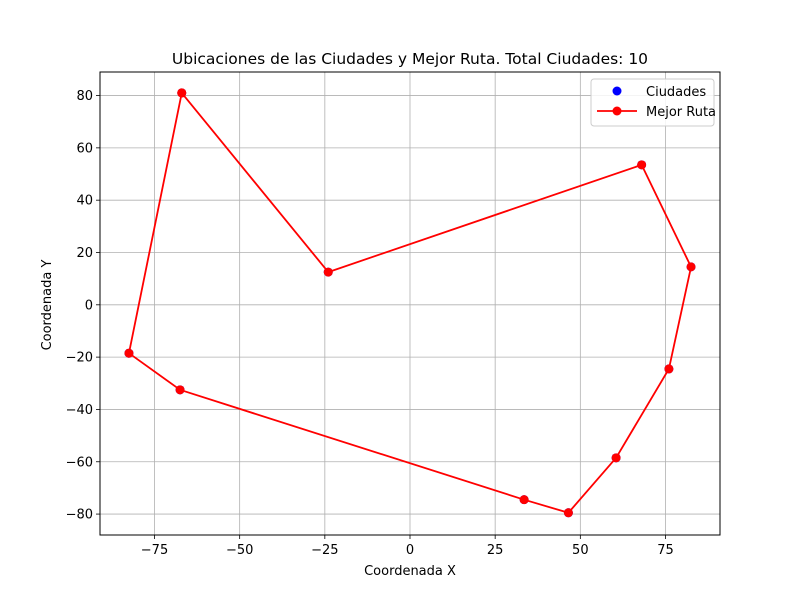 The height and width of the screenshot is (604, 800). What do you see at coordinates (239, 550) in the screenshot?
I see `x-tick-label: −50` at bounding box center [239, 550].